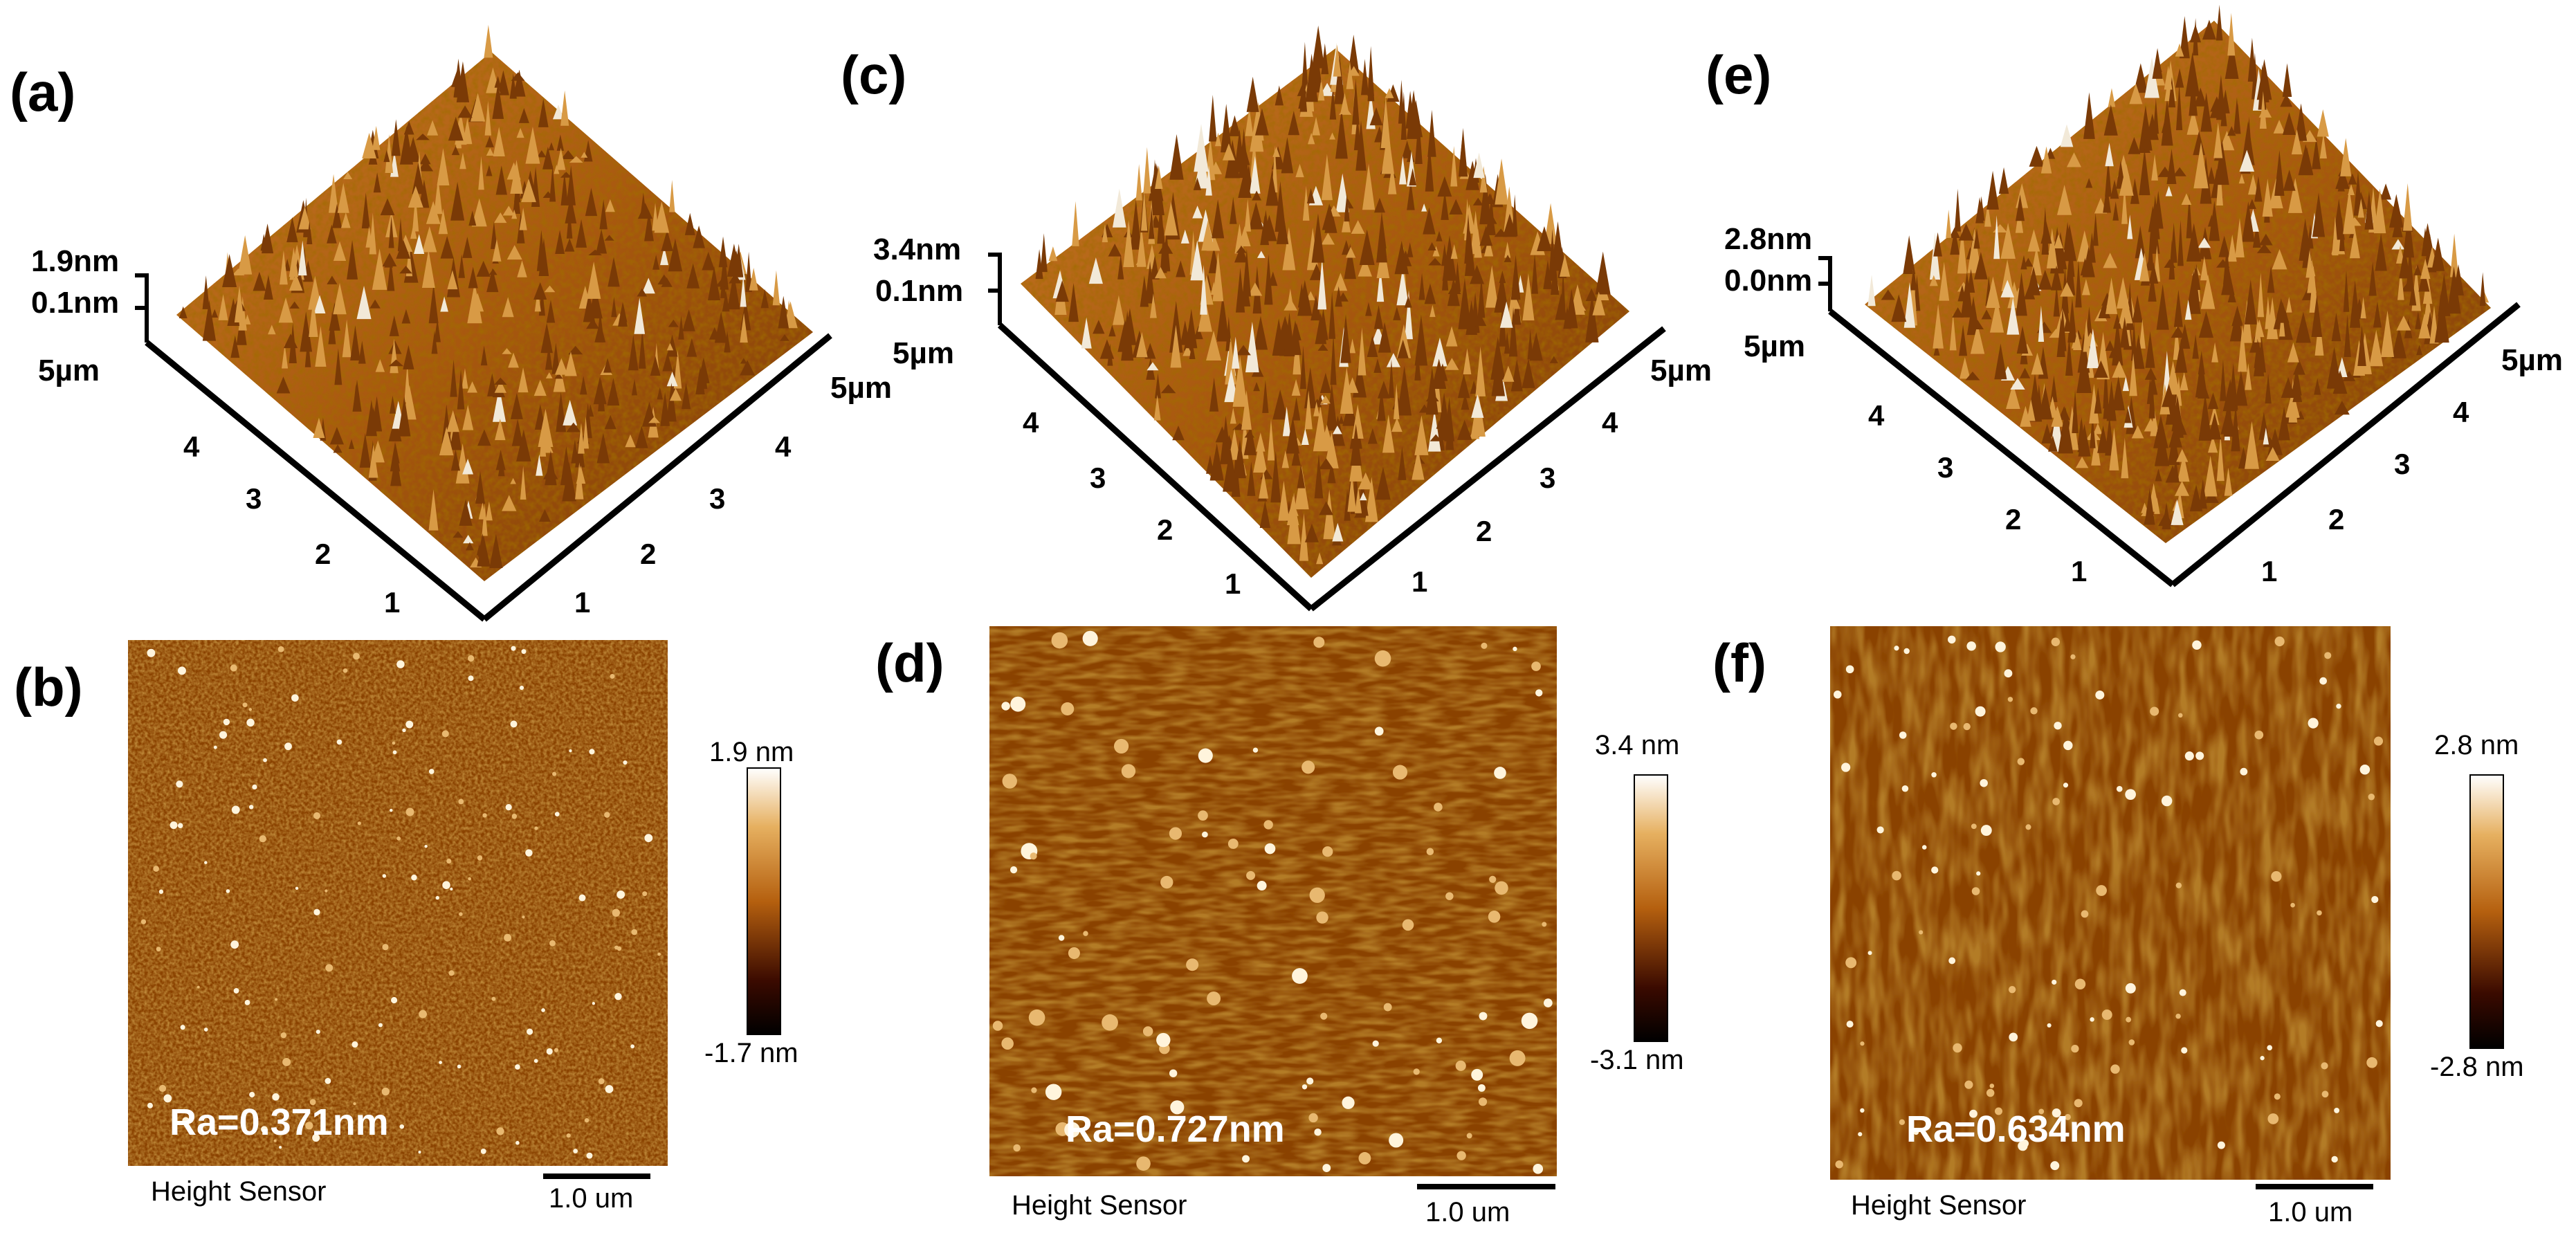 The image size is (2576, 1233). Describe the element at coordinates (2013, 519) in the screenshot. I see `panel-e-tick-left-2: 2` at that location.